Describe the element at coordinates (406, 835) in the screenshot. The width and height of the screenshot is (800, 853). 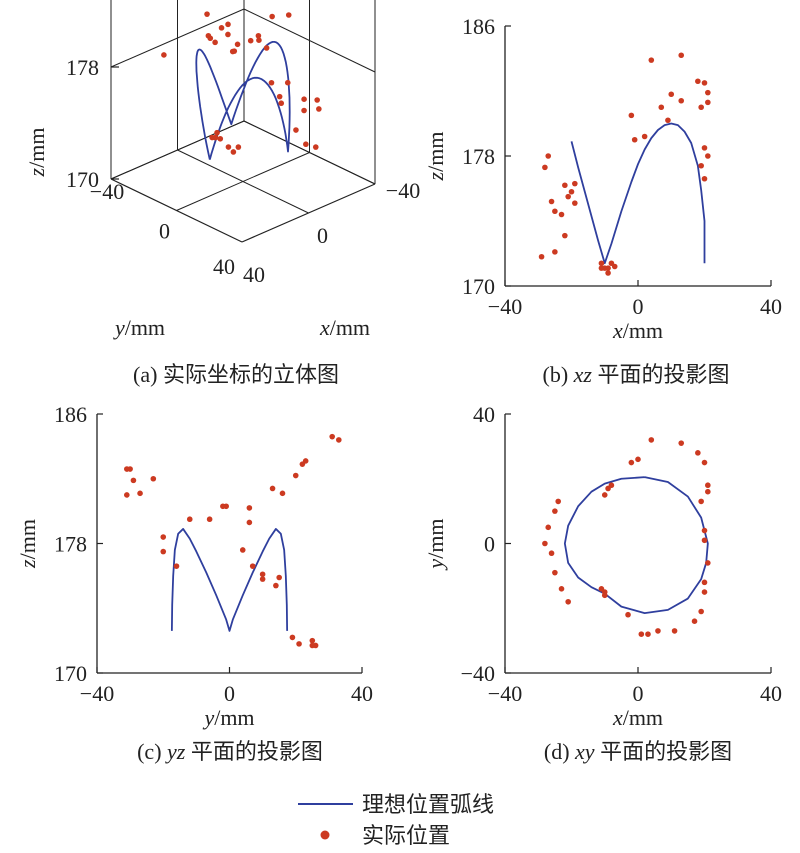
I see `legend-actual-label: 实际位置` at that location.